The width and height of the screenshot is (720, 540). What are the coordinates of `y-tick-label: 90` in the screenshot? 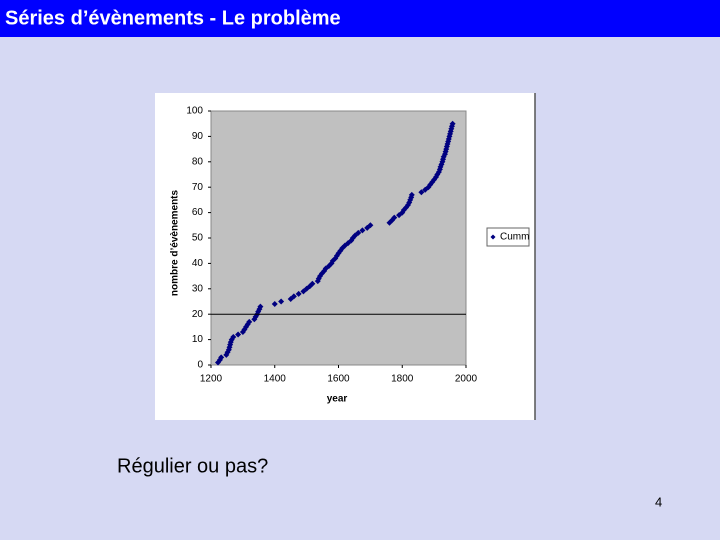 It's located at (198, 136).